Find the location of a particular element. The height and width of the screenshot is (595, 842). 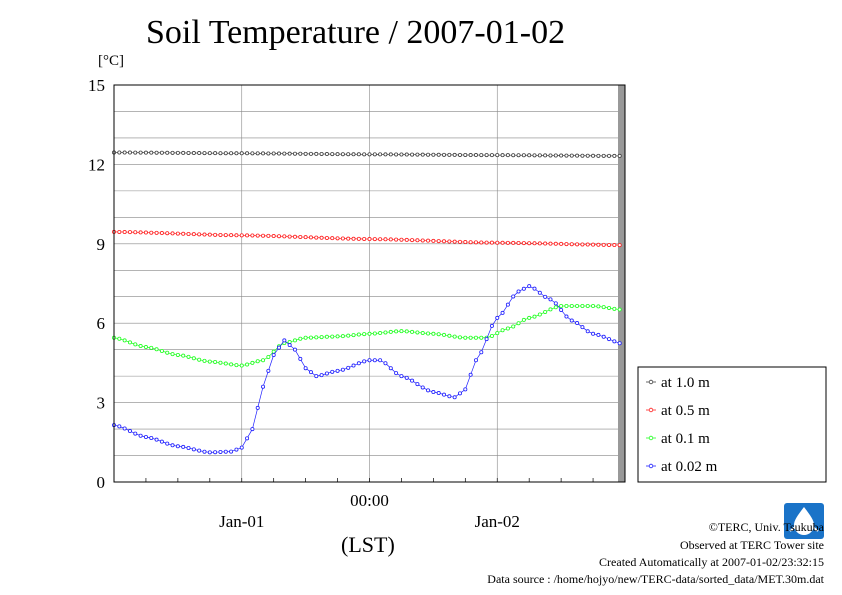

legend-marker is located at coordinates (651, 466).